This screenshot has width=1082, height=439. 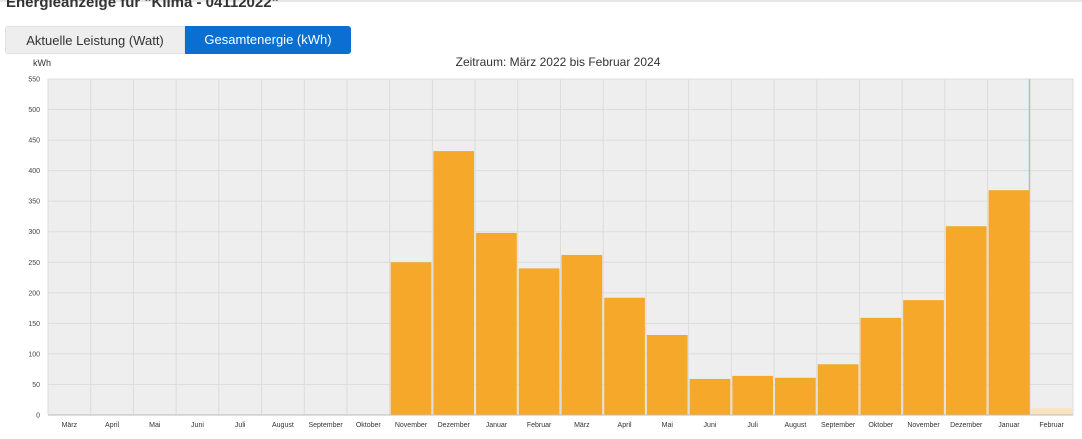 What do you see at coordinates (38, 416) in the screenshot?
I see `y-tick-label: 0` at bounding box center [38, 416].